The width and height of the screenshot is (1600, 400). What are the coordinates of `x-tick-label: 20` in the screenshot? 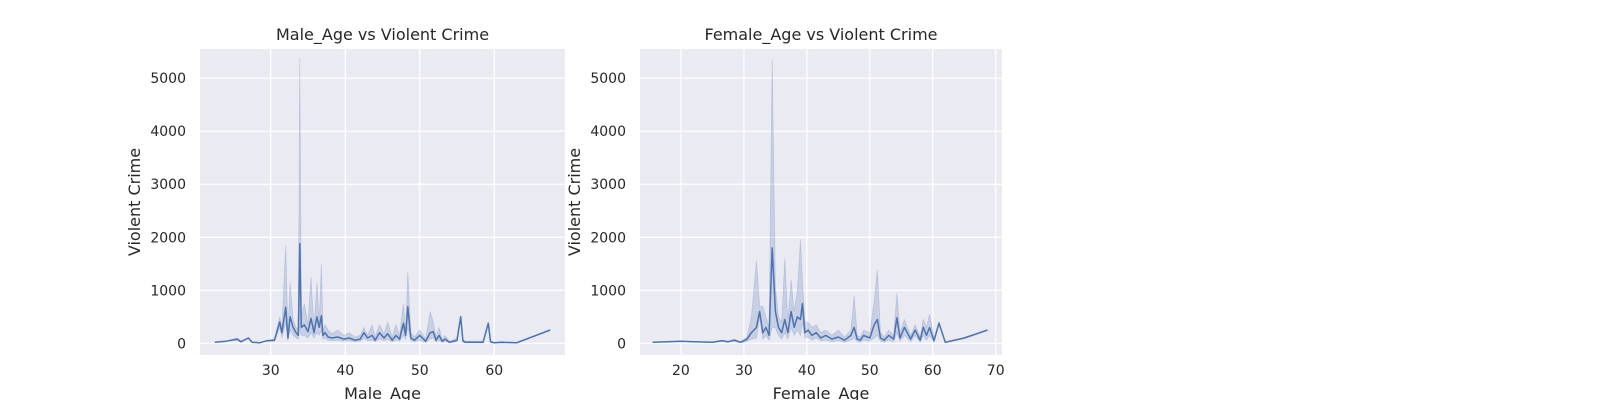 It's located at (681, 371).